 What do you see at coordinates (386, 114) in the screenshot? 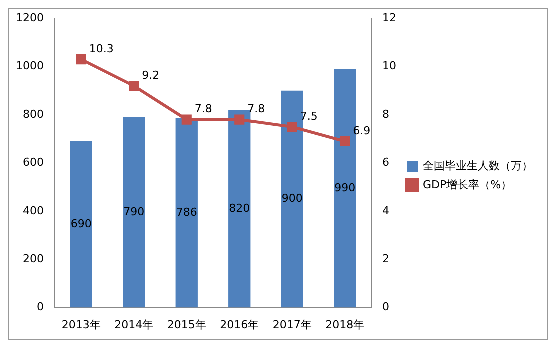
I see `y2-tick-label: 8` at bounding box center [386, 114].